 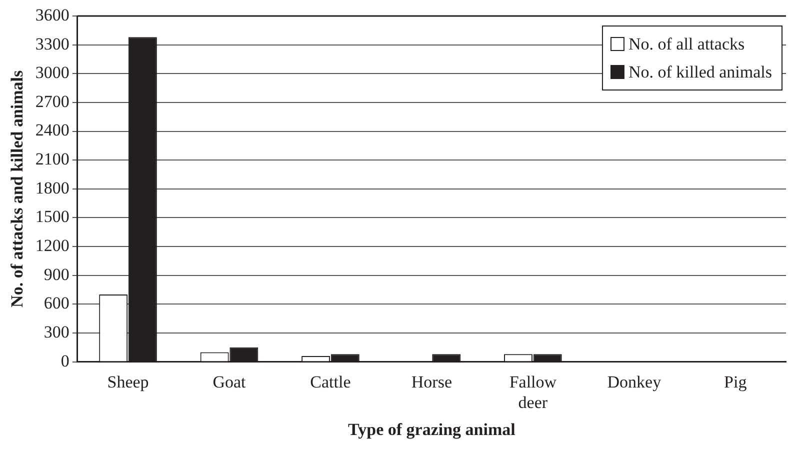 What do you see at coordinates (52, 245) in the screenshot?
I see `y-tick-label: 1200` at bounding box center [52, 245].